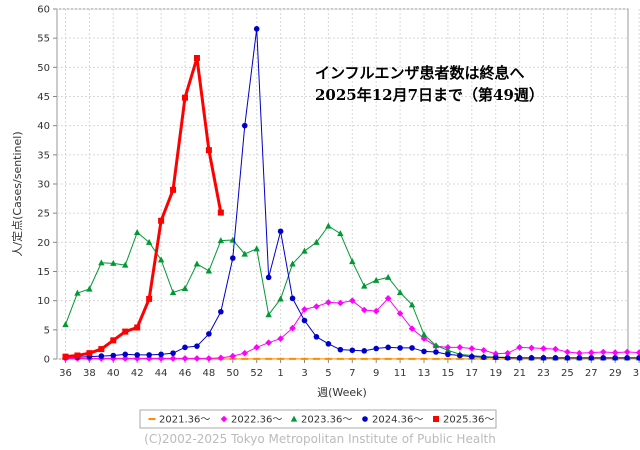  I want to click on x-tick-label: 48, so click(209, 373).